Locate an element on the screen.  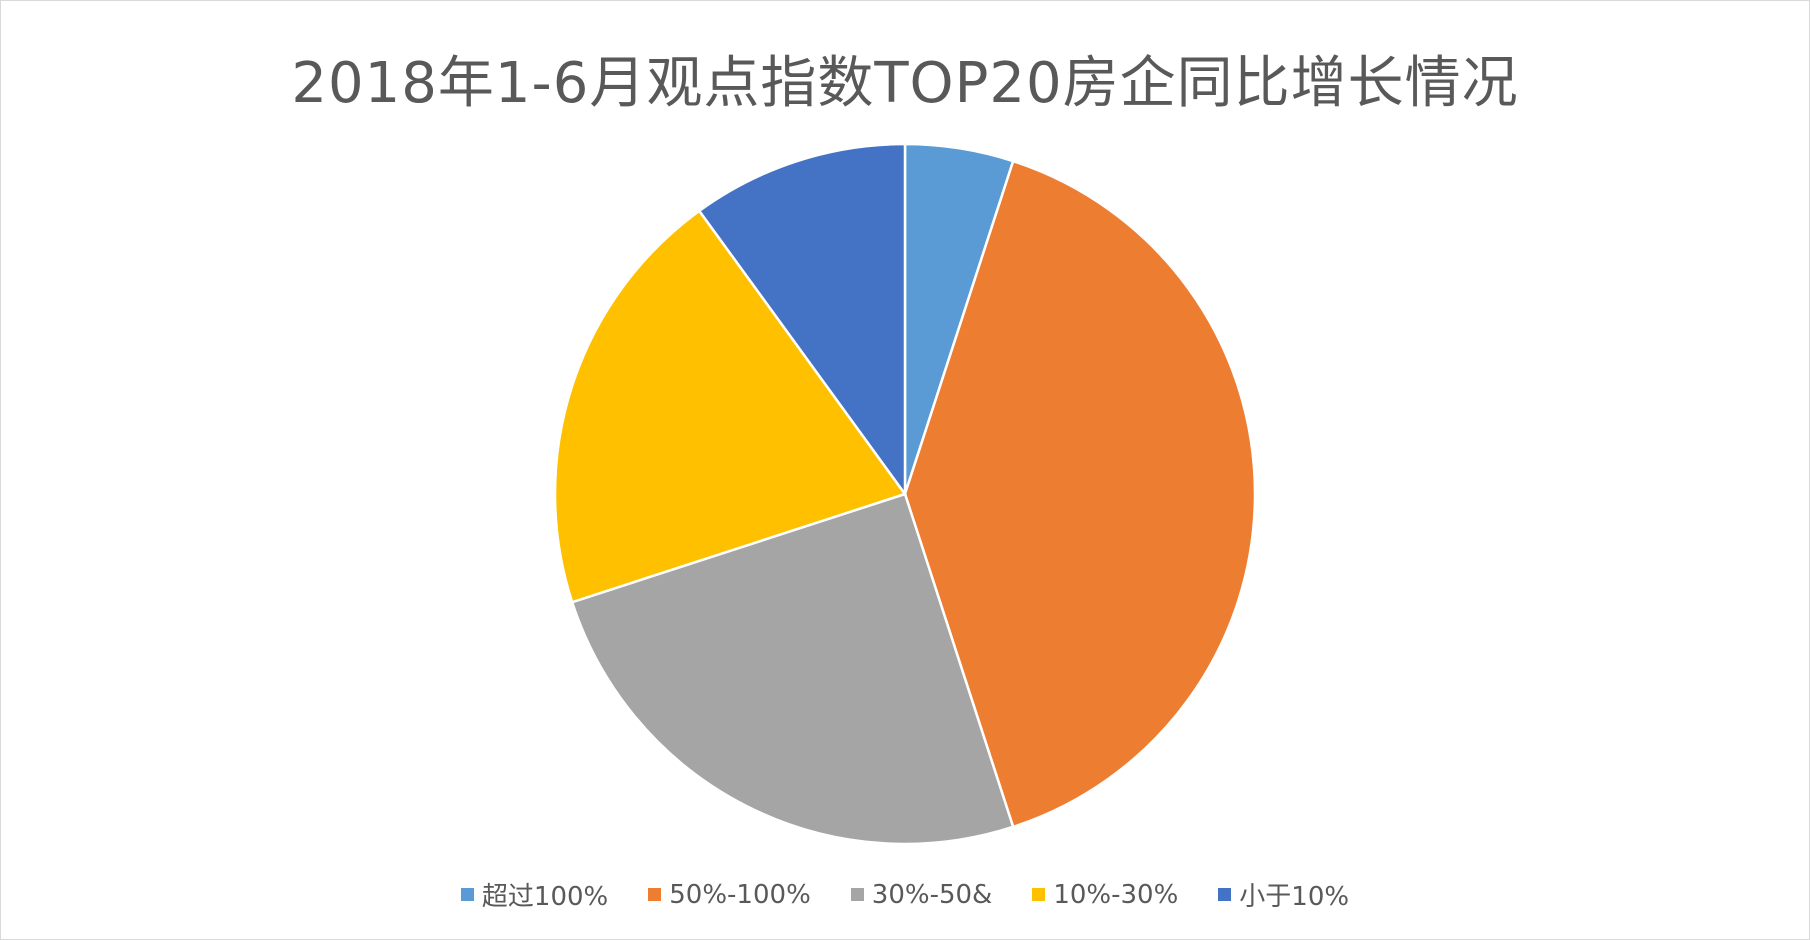
legend-item-4: 10%-30% is located at coordinates (1105, 894).